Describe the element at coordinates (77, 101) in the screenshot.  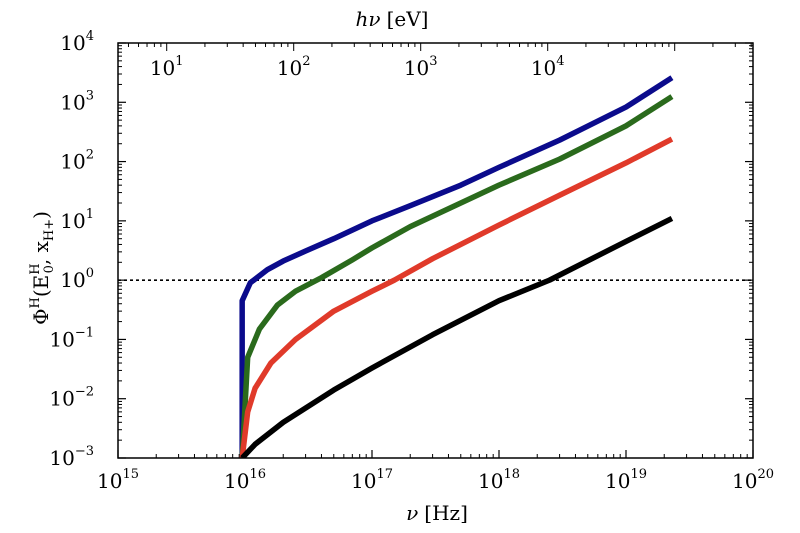
I see `y-tick-label: 10³` at that location.